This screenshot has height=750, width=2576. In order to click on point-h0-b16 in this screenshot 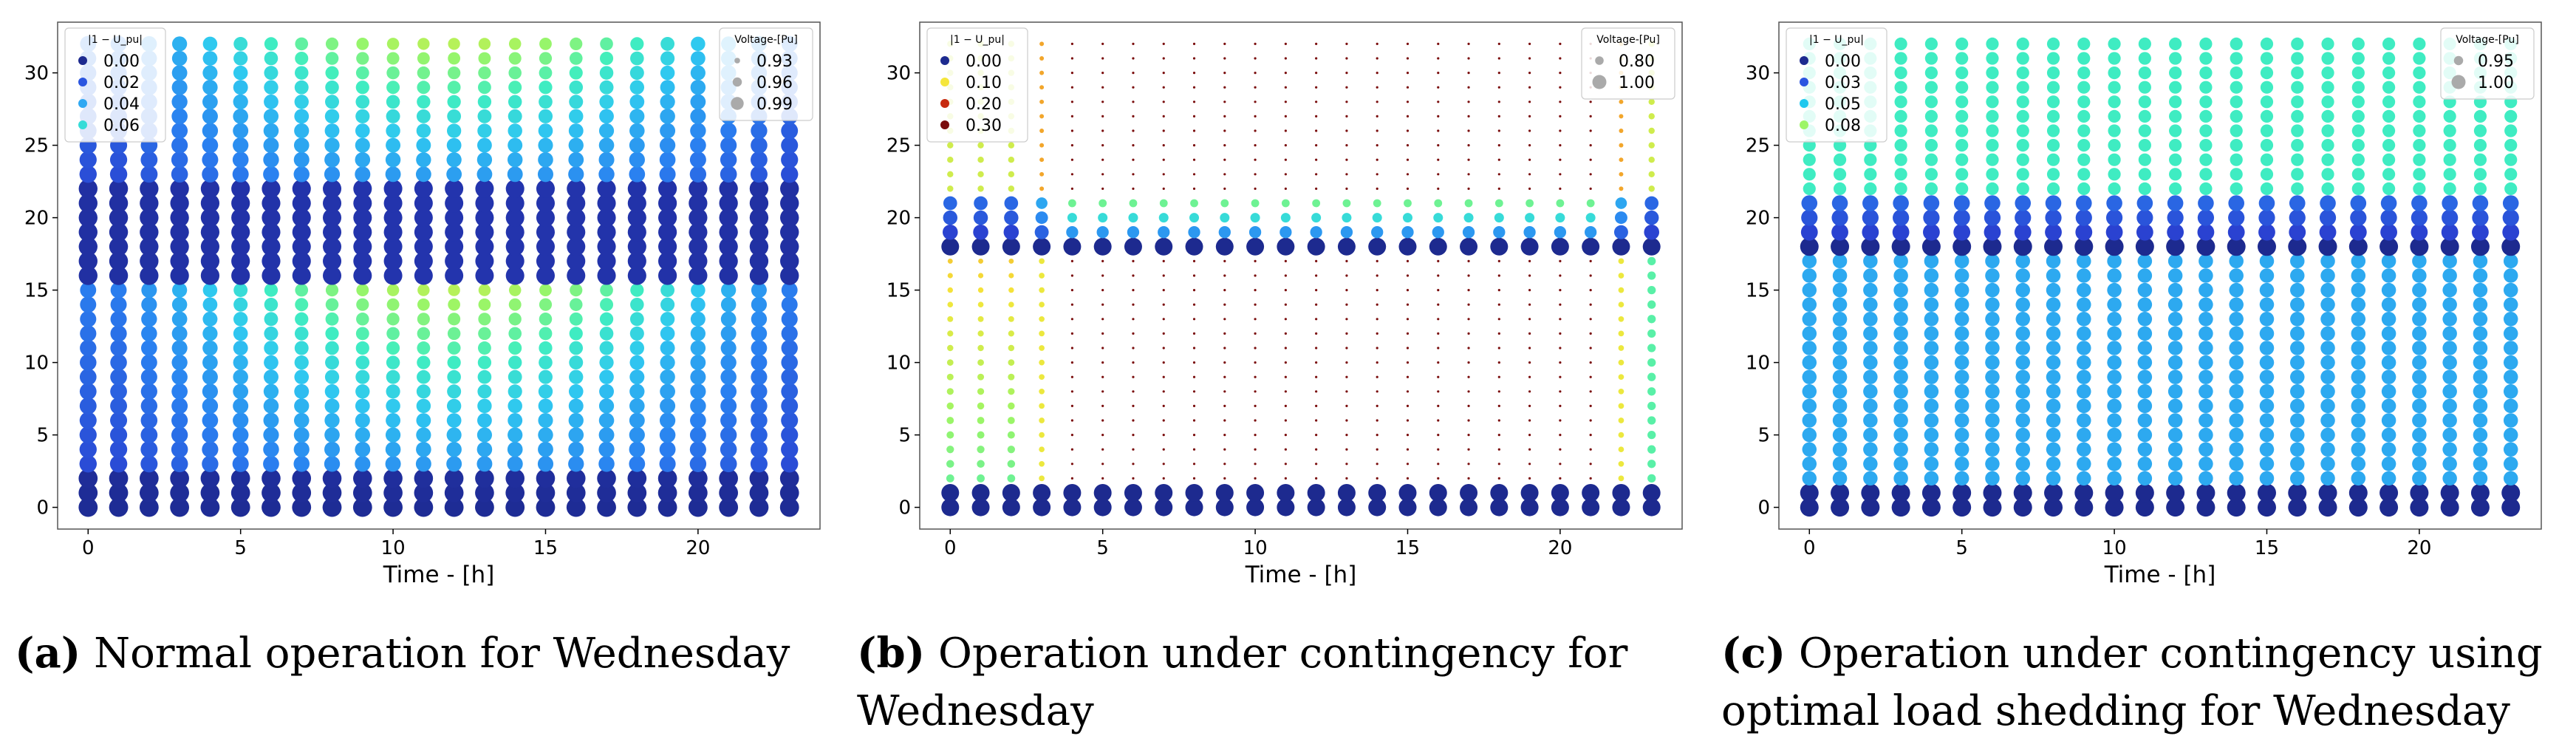, I will do `click(1810, 275)`.